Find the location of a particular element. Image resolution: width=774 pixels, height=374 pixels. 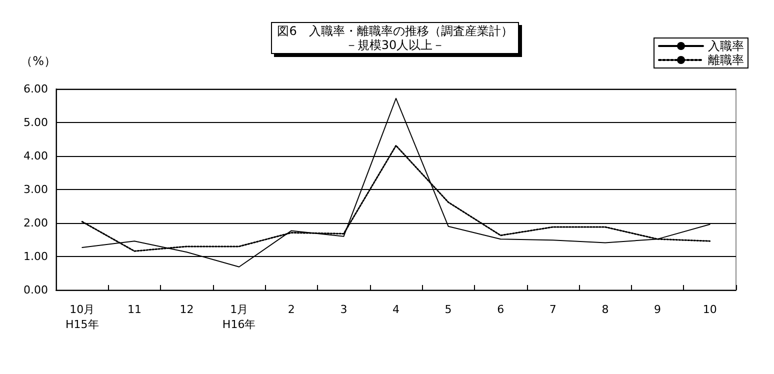

legend-label: 離職率 is located at coordinates (726, 60).